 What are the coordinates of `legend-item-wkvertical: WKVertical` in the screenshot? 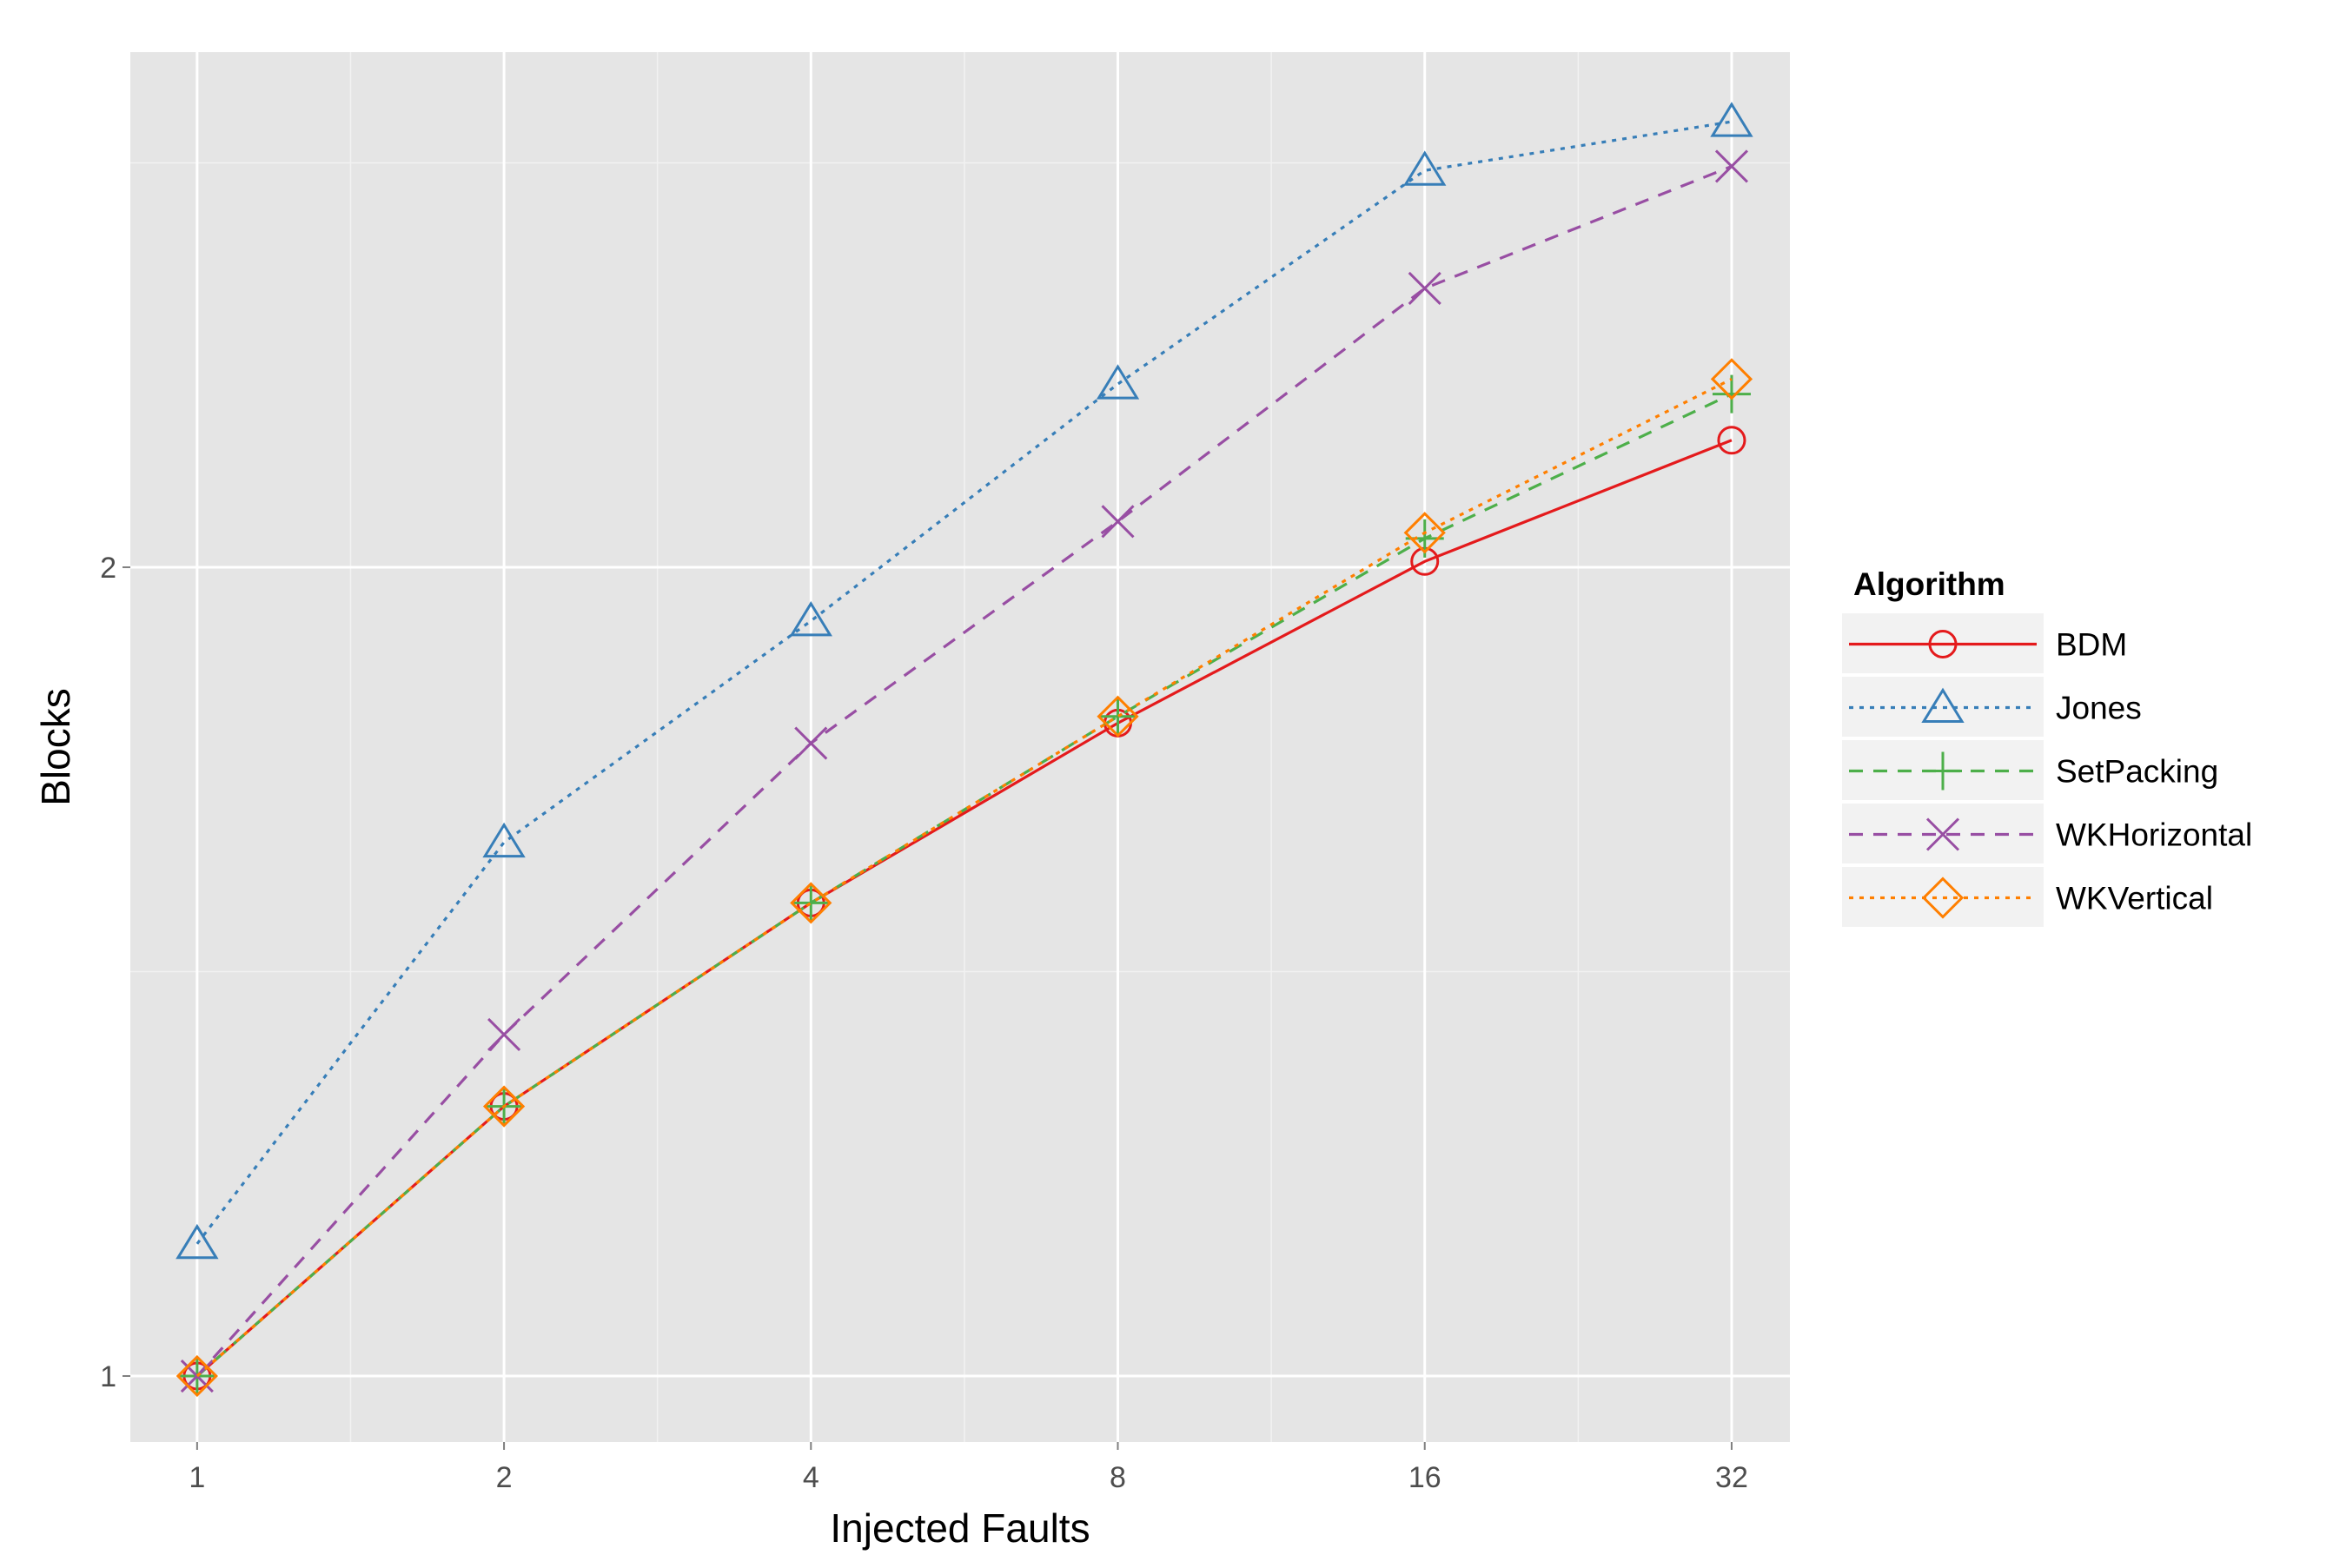 It's located at (2028, 897).